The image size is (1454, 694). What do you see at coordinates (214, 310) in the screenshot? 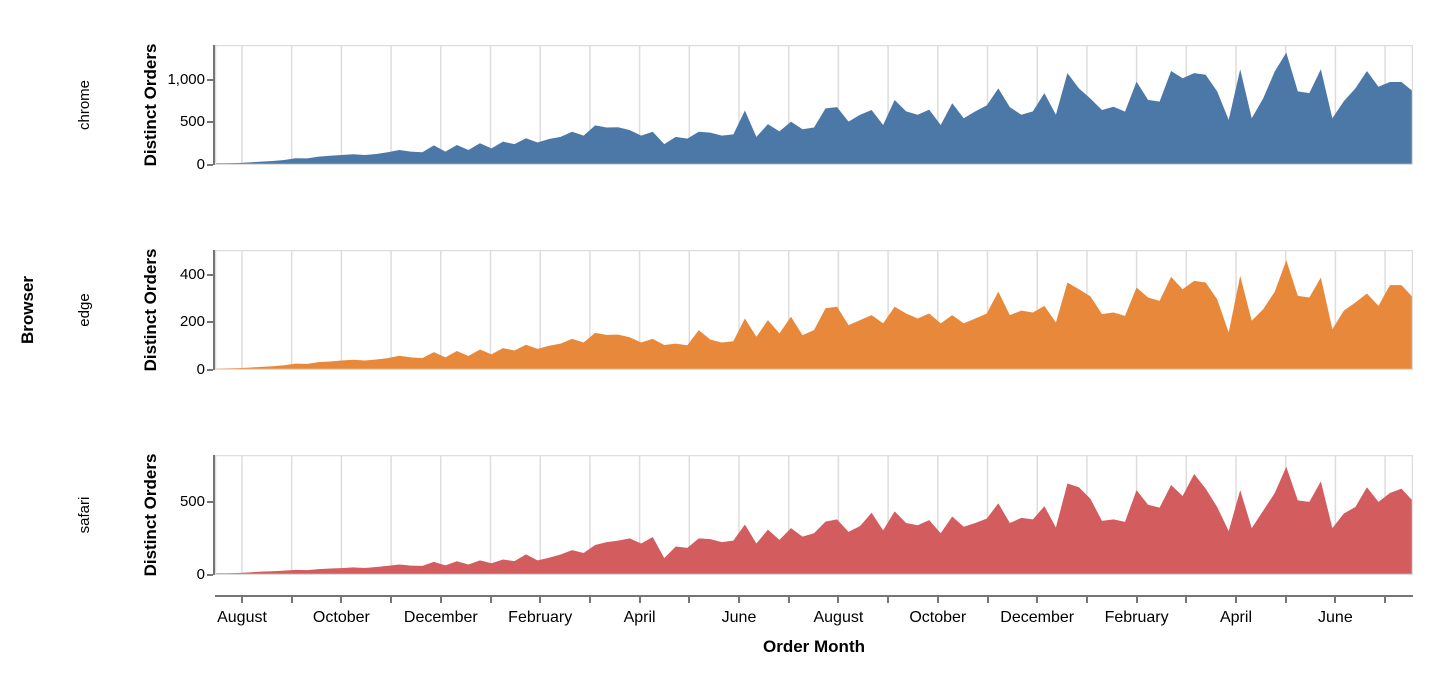
I see `y-axis-domain-edge` at bounding box center [214, 310].